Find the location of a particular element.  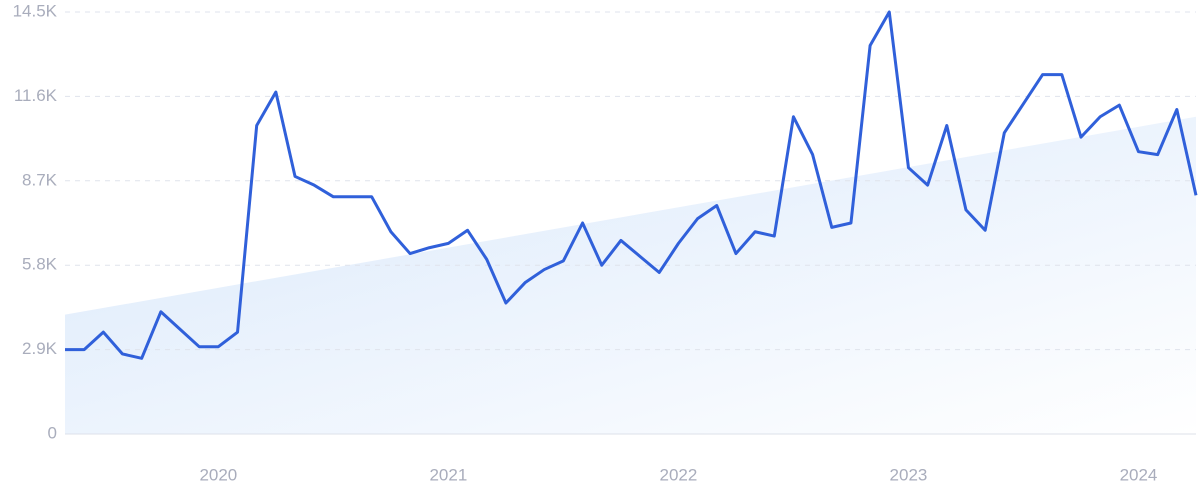

x-tick-label: 2024 is located at coordinates (1139, 474).